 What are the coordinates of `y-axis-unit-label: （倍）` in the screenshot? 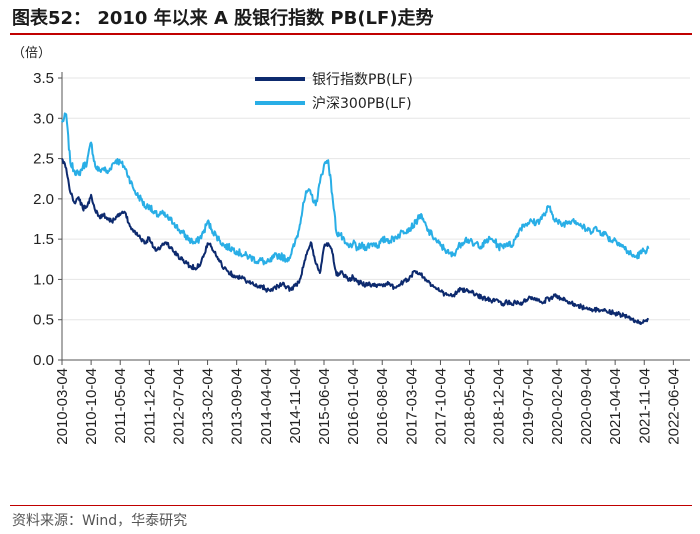 It's located at (31, 53).